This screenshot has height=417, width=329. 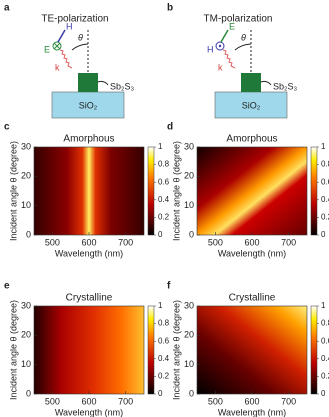 I want to click on e-arrow, so click(x=224, y=36).